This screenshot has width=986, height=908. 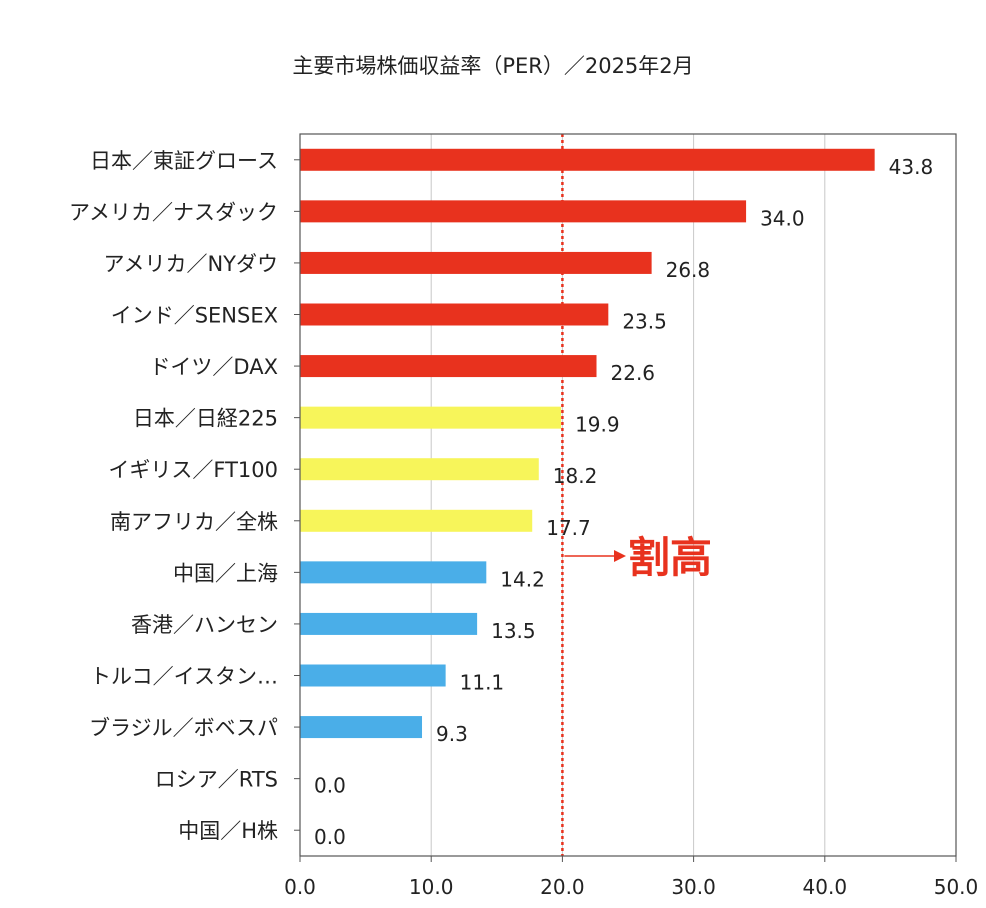 I want to click on x-tick-label: 10.0, so click(x=431, y=887).